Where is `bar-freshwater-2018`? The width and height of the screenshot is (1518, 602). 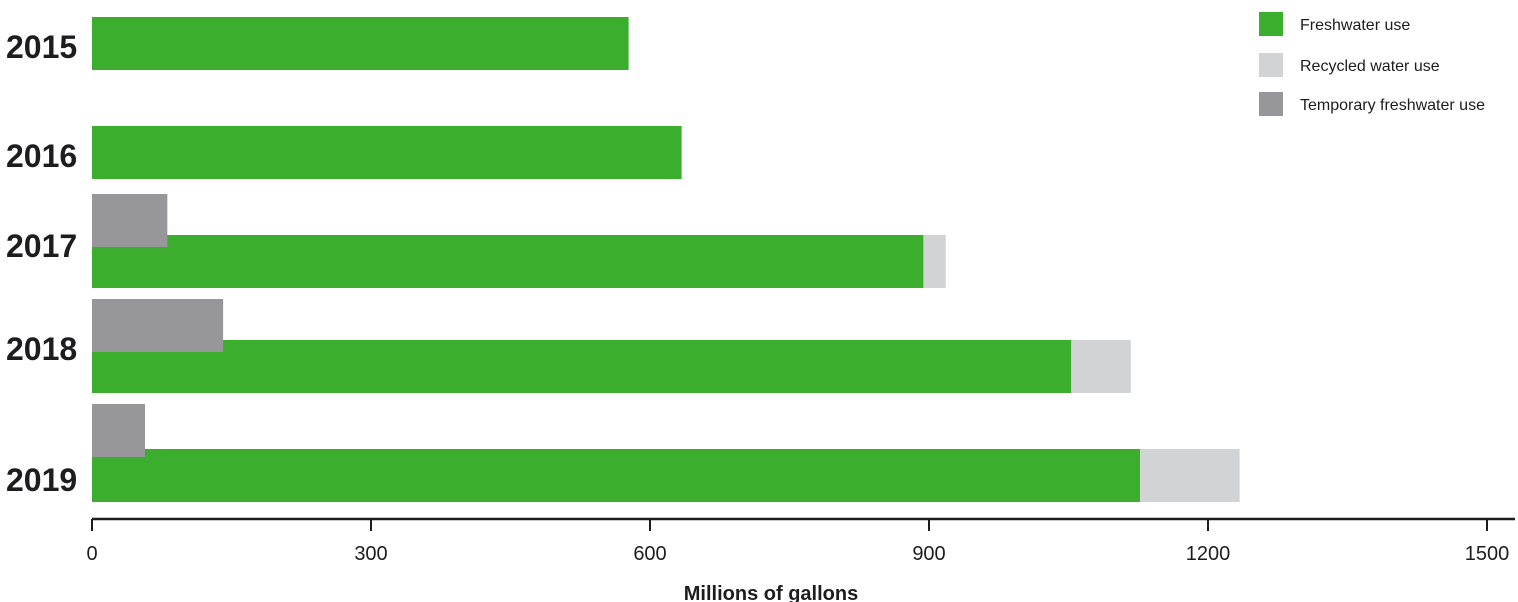 bar-freshwater-2018 is located at coordinates (582, 366).